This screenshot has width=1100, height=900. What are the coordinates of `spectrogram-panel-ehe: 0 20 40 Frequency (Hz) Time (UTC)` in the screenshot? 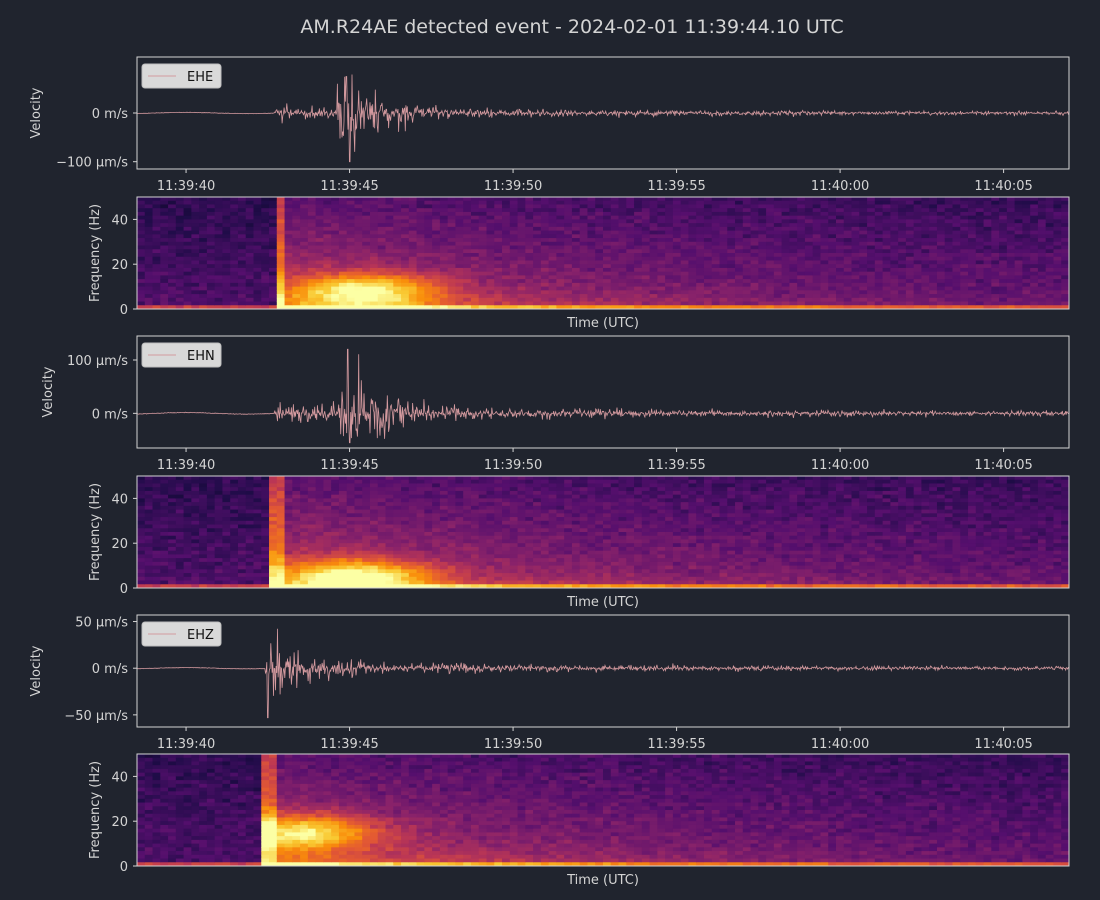 It's located at (579, 263).